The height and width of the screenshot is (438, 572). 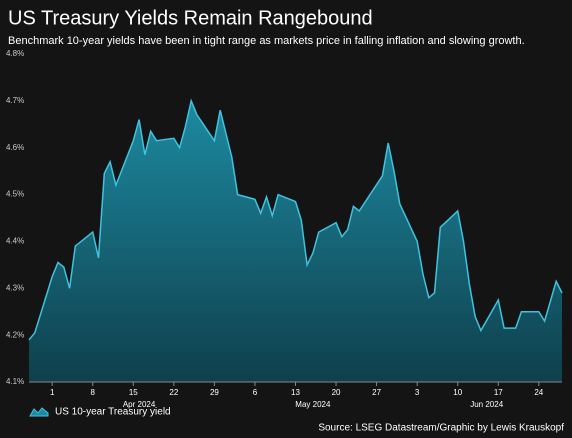 I want to click on x-tick-label: 3, so click(x=417, y=392).